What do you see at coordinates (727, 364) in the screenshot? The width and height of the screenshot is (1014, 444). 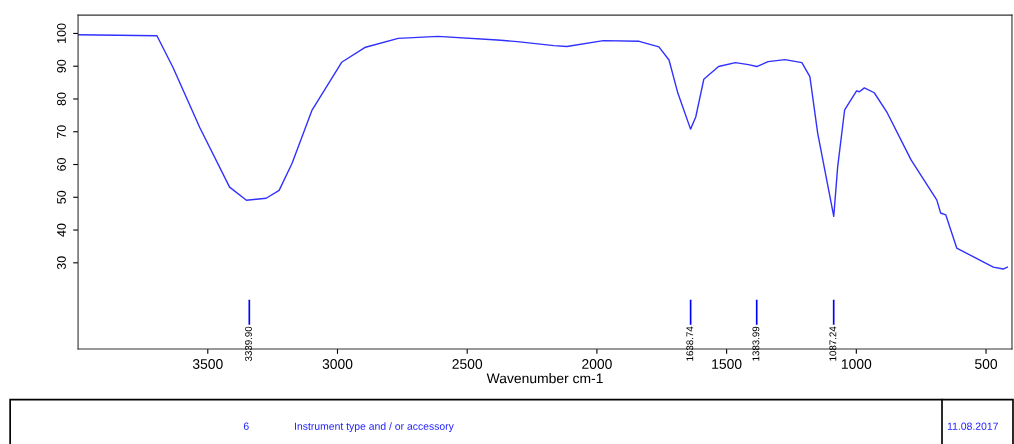 I see `x-tick-label: 1500` at bounding box center [727, 364].